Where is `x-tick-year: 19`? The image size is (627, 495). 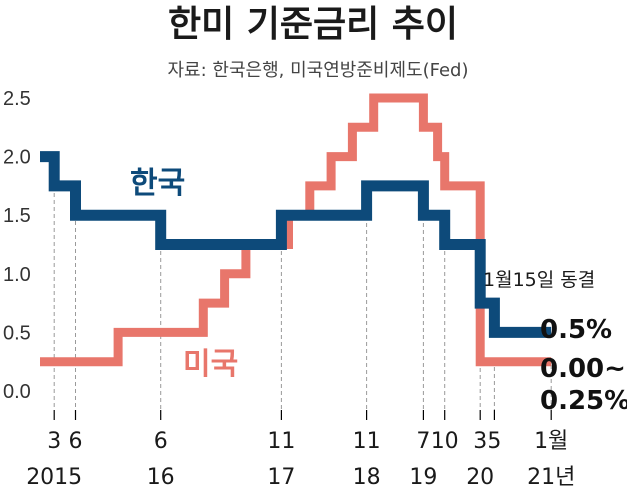
x-tick-year: 19 is located at coordinates (423, 477).